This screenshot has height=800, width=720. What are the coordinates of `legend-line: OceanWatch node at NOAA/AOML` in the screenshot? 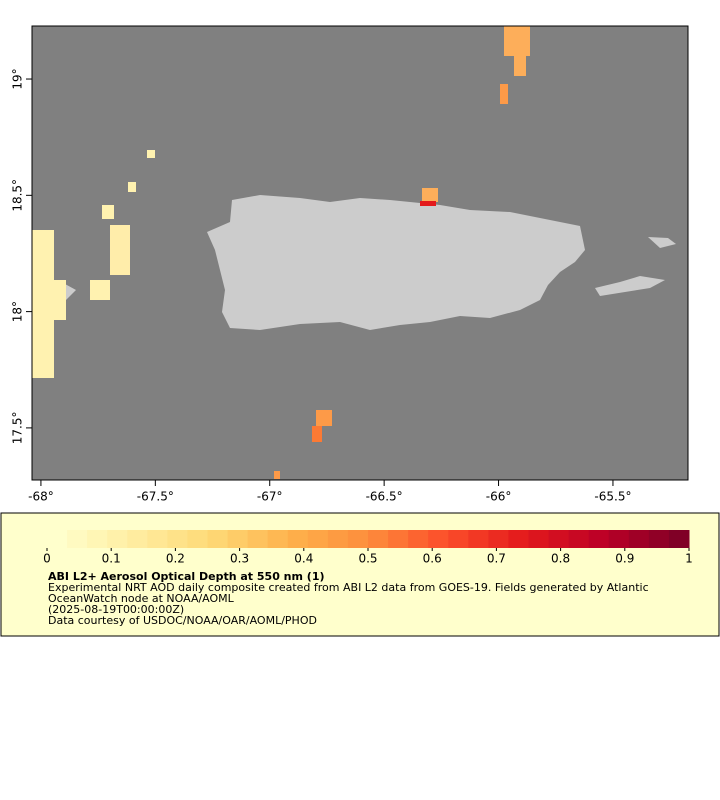 It's located at (141, 598).